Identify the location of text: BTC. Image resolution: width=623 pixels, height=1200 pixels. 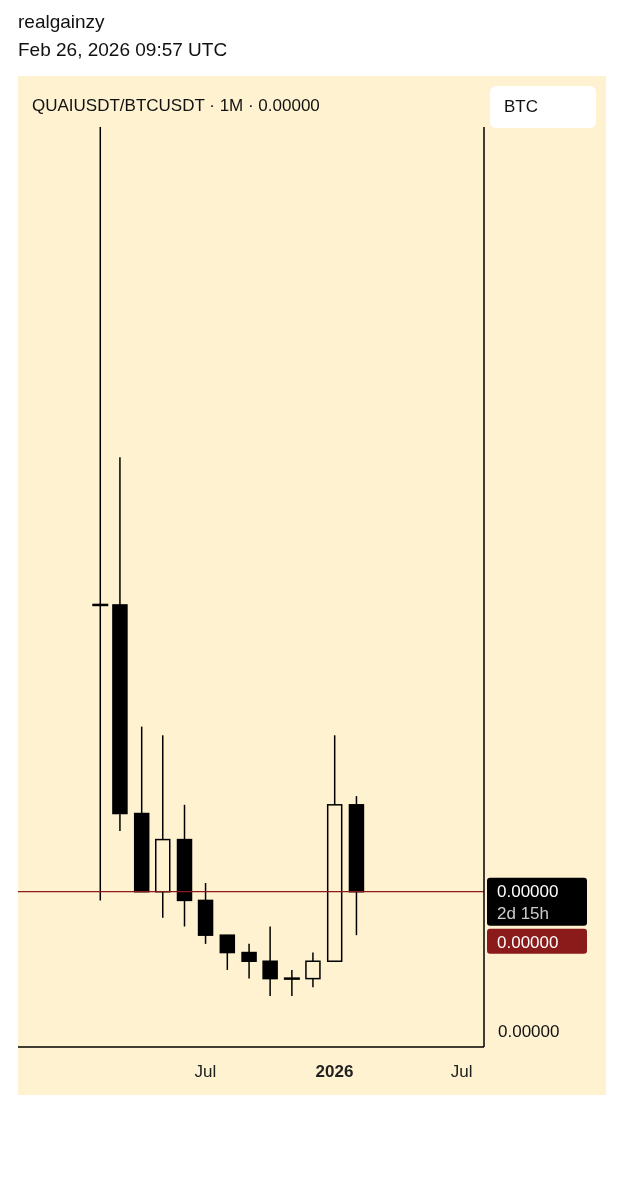
(543, 107).